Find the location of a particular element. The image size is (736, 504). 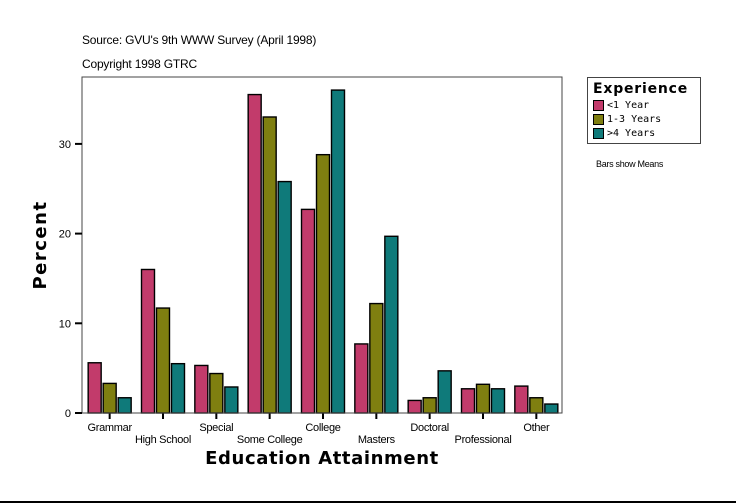

legend-label: 1-3 Years is located at coordinates (634, 119).